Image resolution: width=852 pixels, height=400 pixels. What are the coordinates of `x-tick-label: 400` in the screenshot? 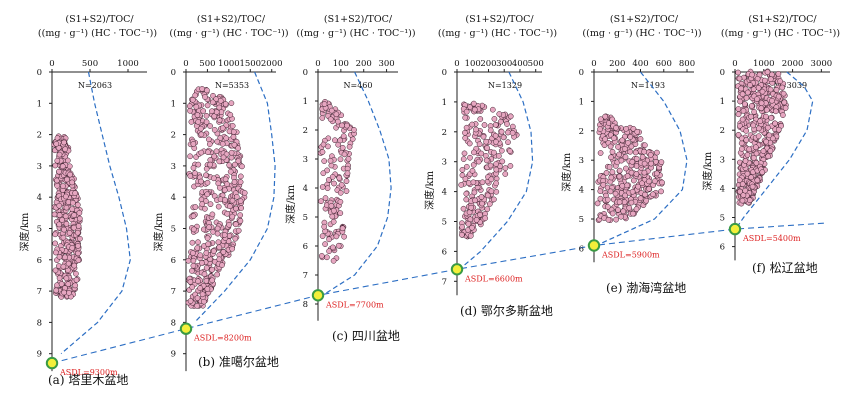 It's located at (520, 64).